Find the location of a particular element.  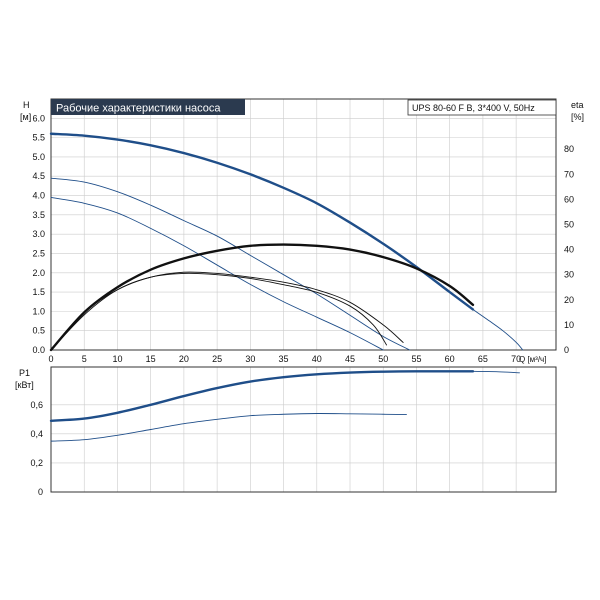

y-tick-label: 4.0 is located at coordinates (38, 196).